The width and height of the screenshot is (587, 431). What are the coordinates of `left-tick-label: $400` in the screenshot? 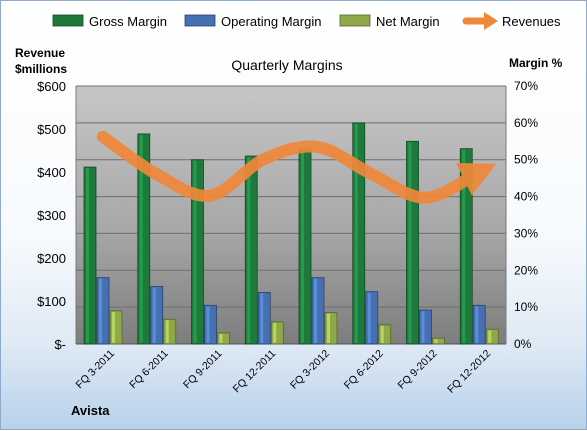 It's located at (51, 172).